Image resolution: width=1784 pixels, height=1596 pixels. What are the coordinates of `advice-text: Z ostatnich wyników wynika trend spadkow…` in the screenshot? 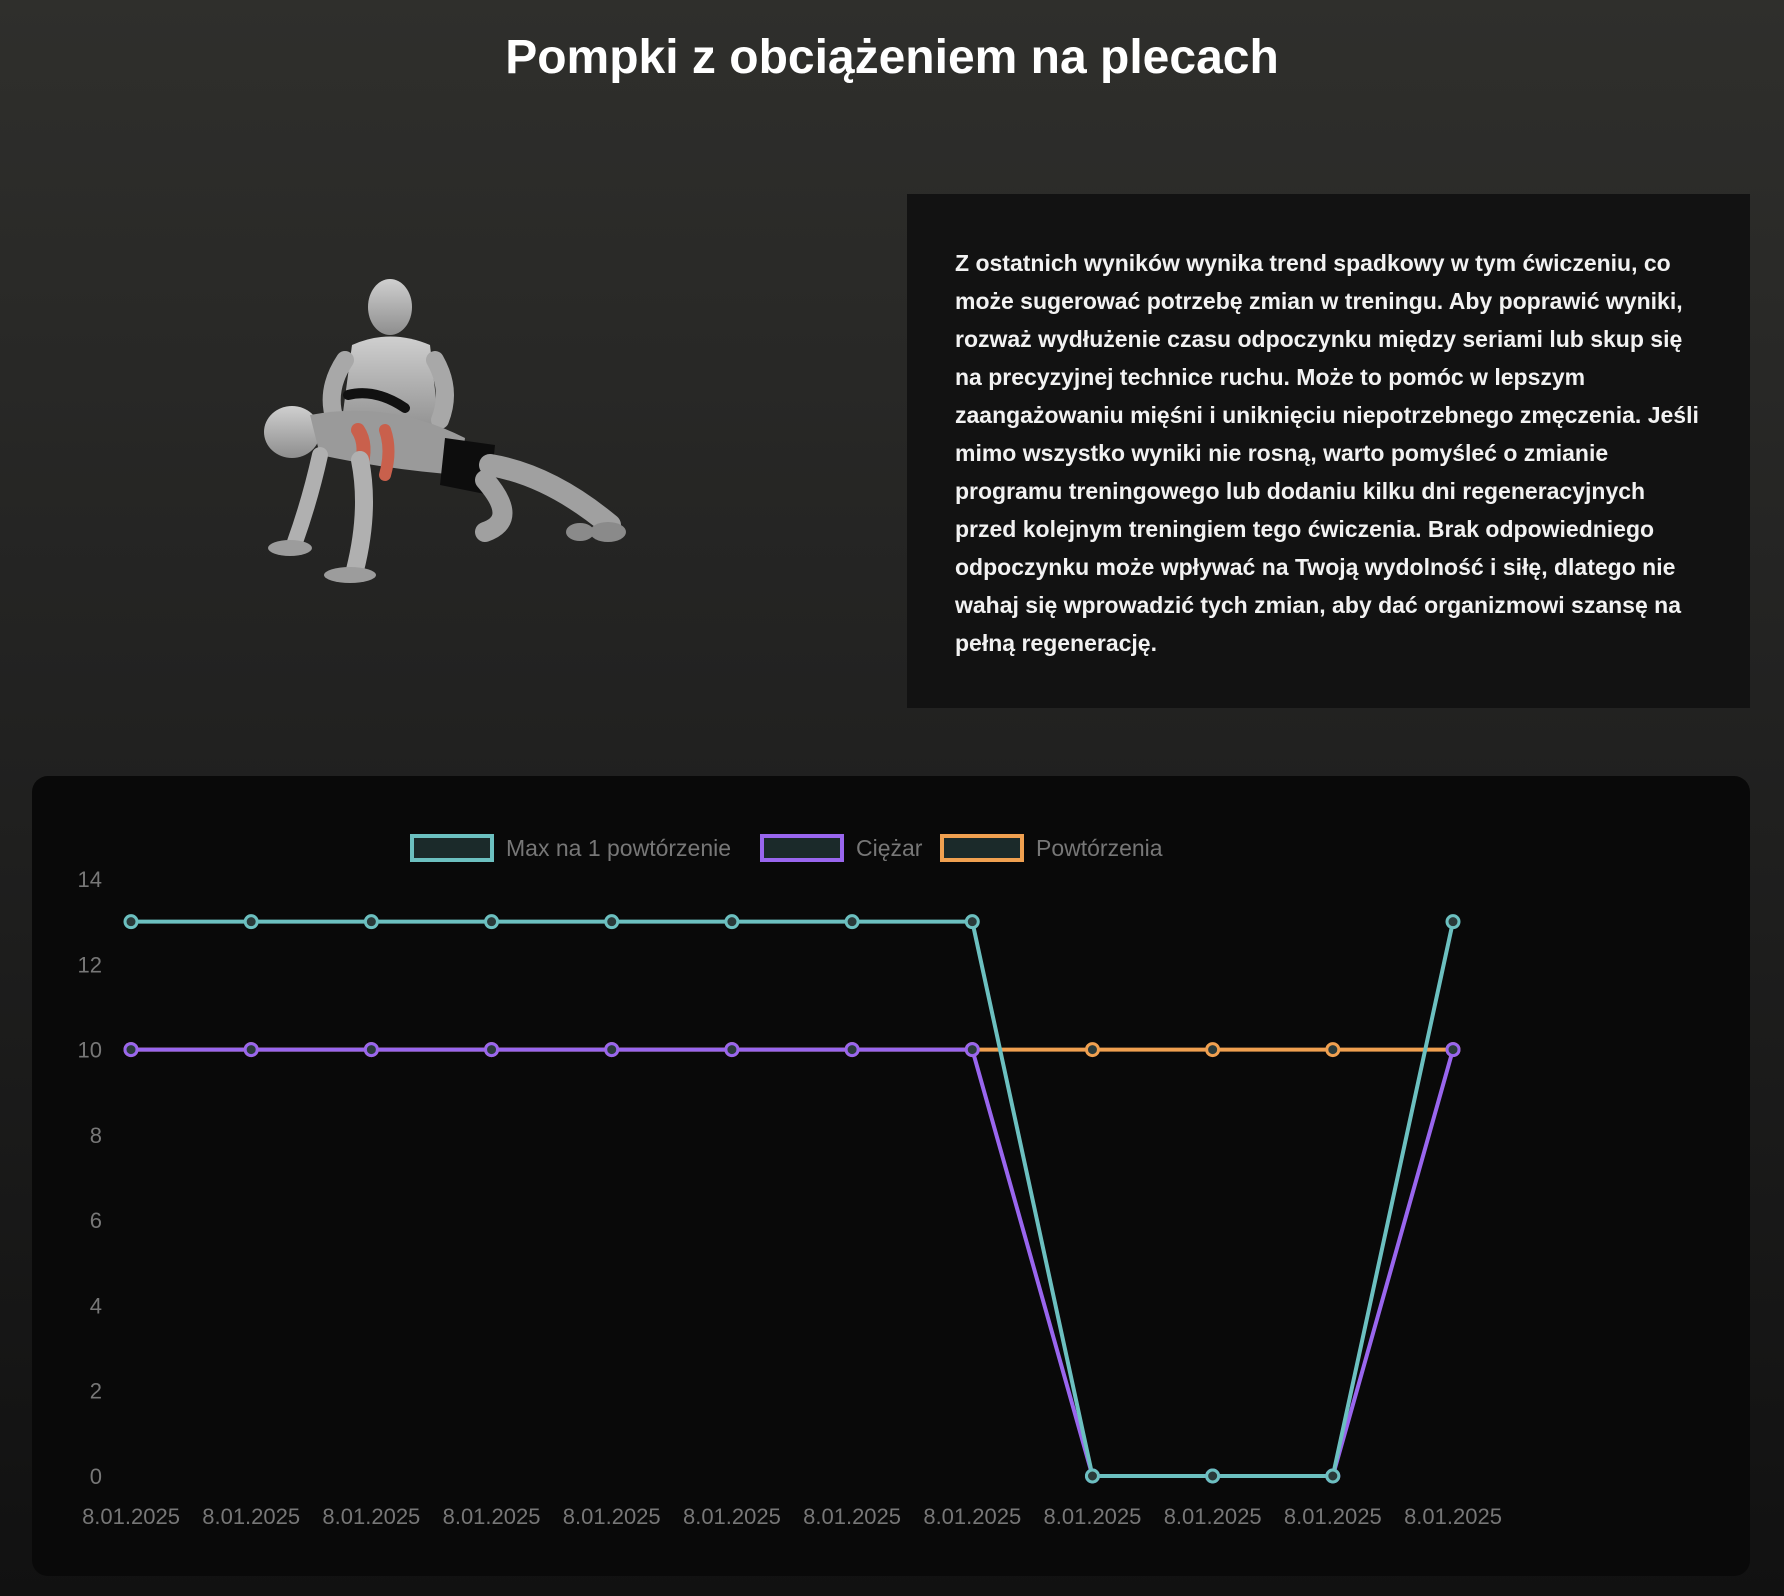 It's located at (1327, 453).